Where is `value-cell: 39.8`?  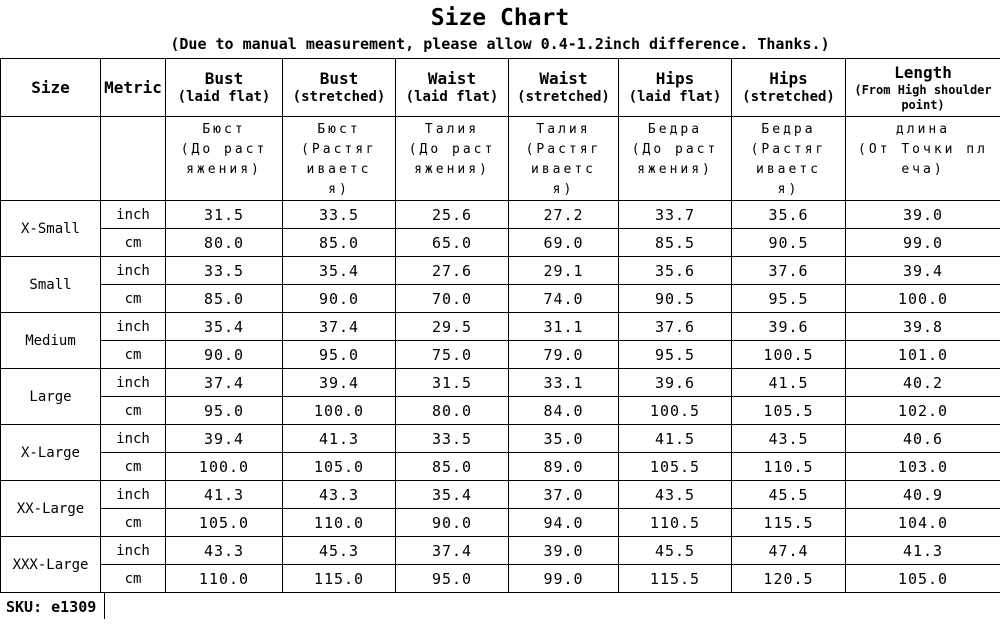 value-cell: 39.8 is located at coordinates (923, 327).